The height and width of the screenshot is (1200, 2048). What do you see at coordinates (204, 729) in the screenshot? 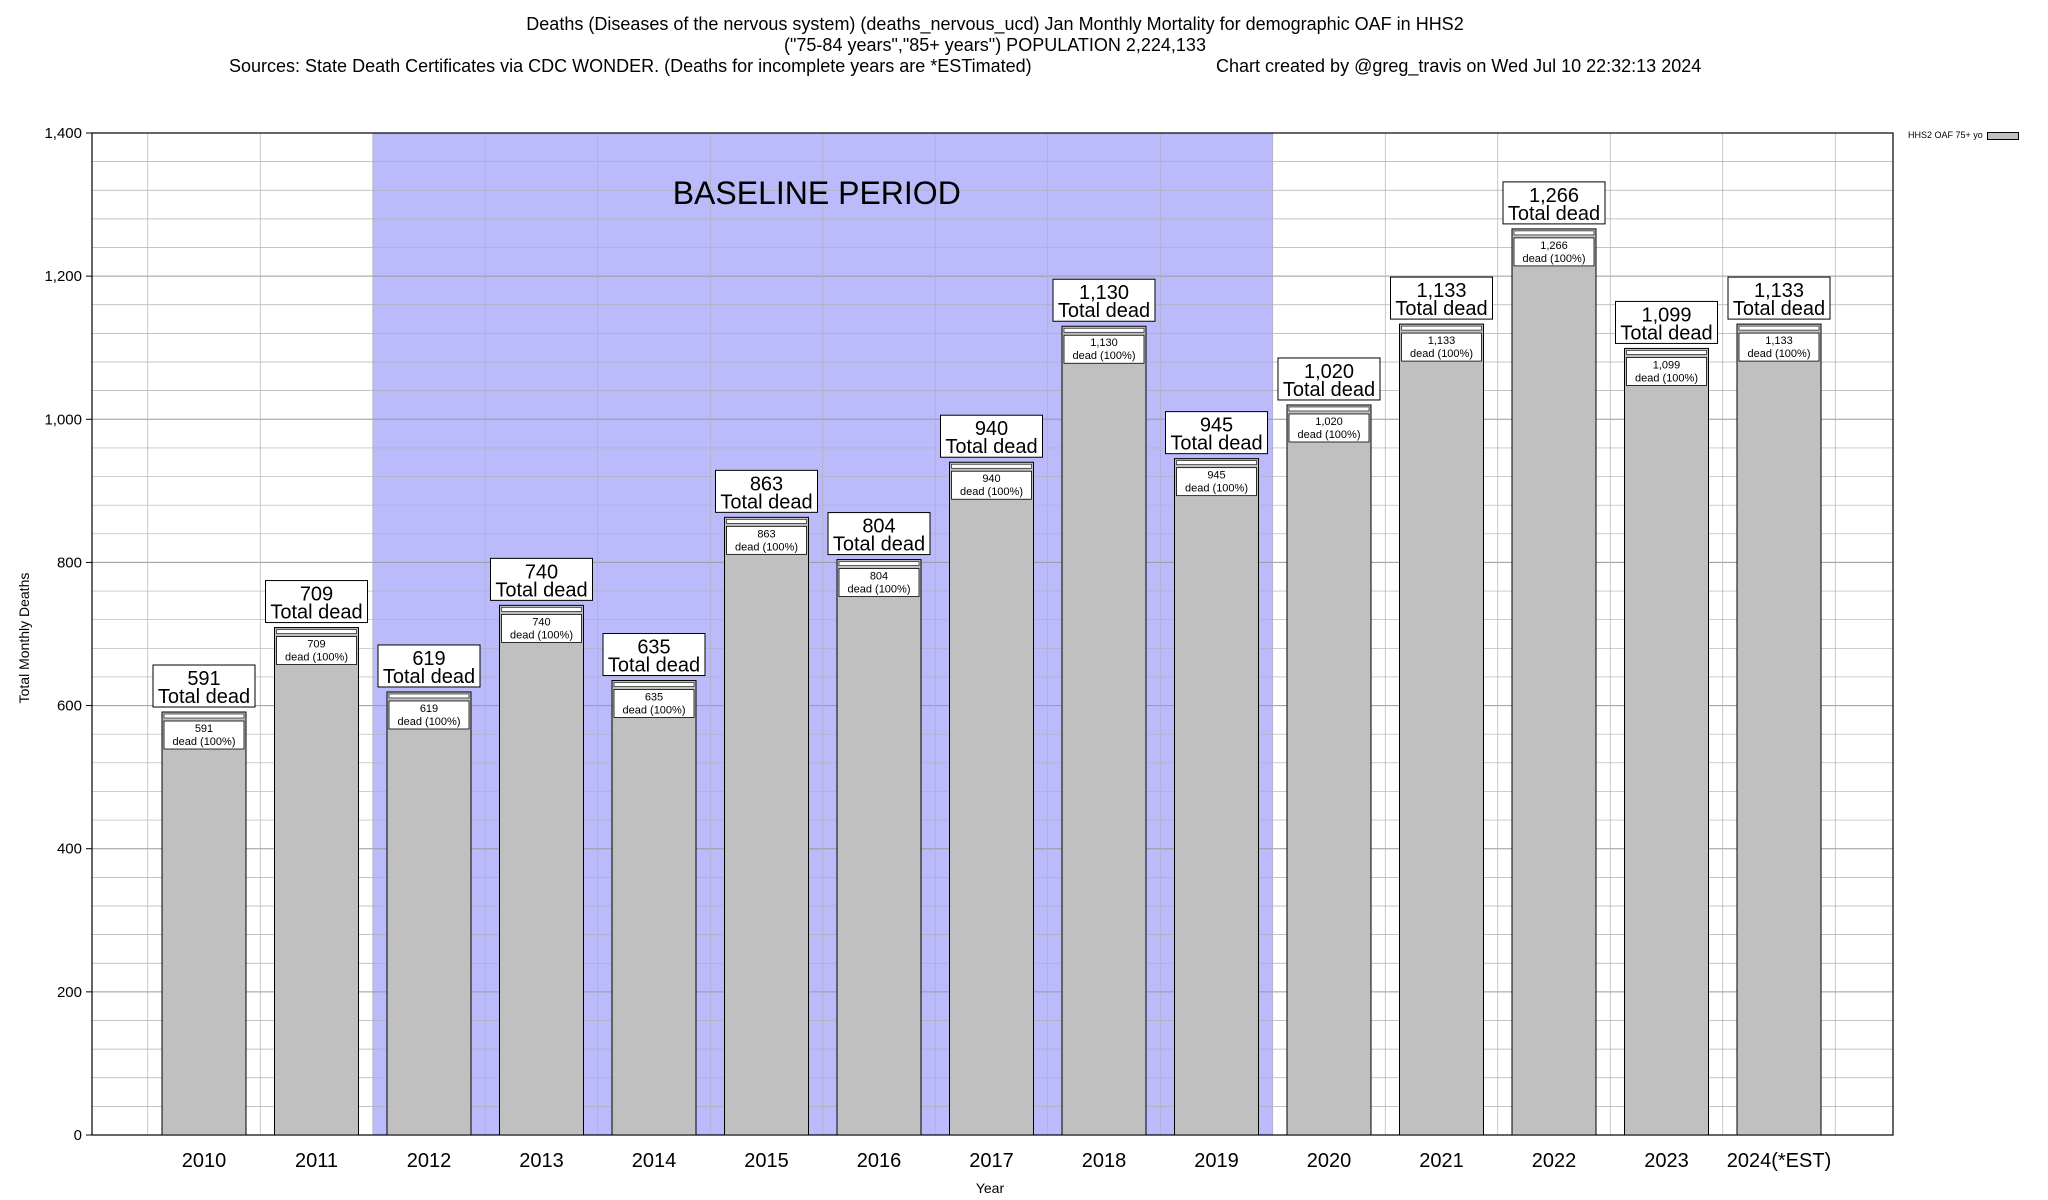
I see `inner-value-label: 591` at bounding box center [204, 729].